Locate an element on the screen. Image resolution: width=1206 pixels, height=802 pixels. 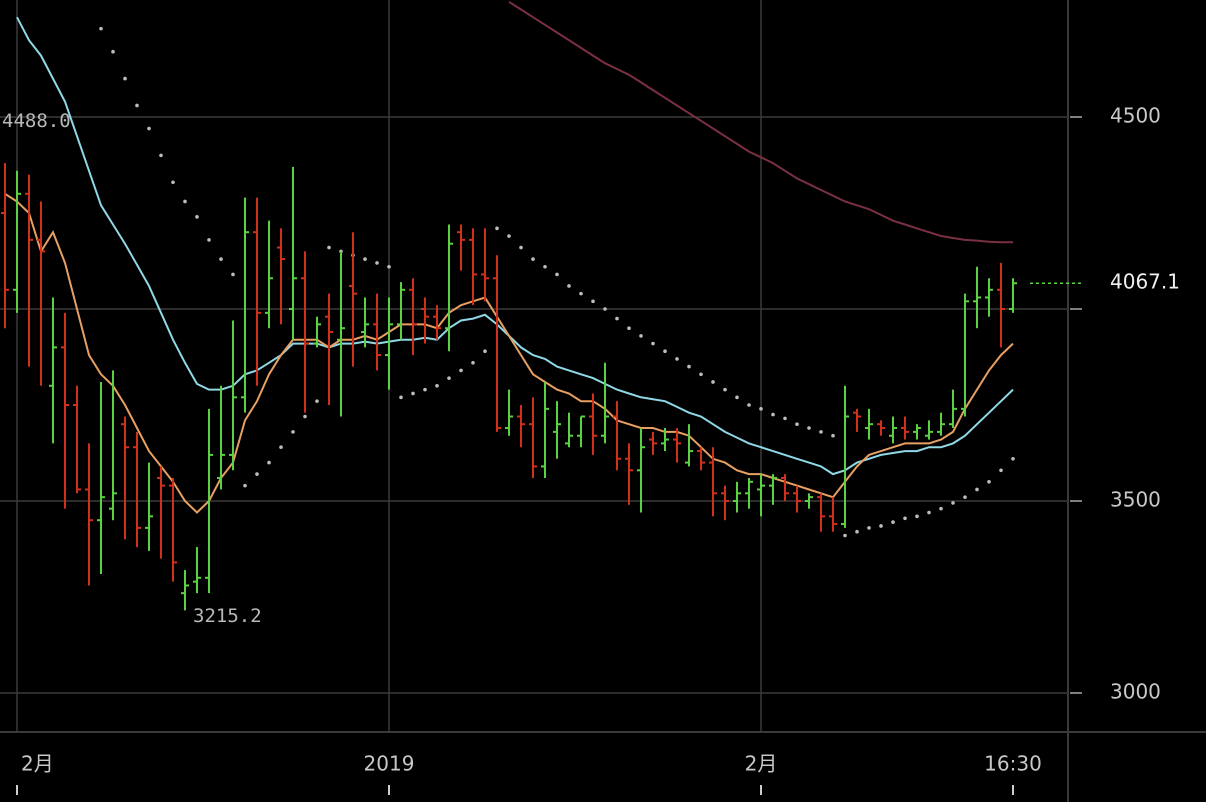
x-tick-label: 2019 is located at coordinates (389, 764).